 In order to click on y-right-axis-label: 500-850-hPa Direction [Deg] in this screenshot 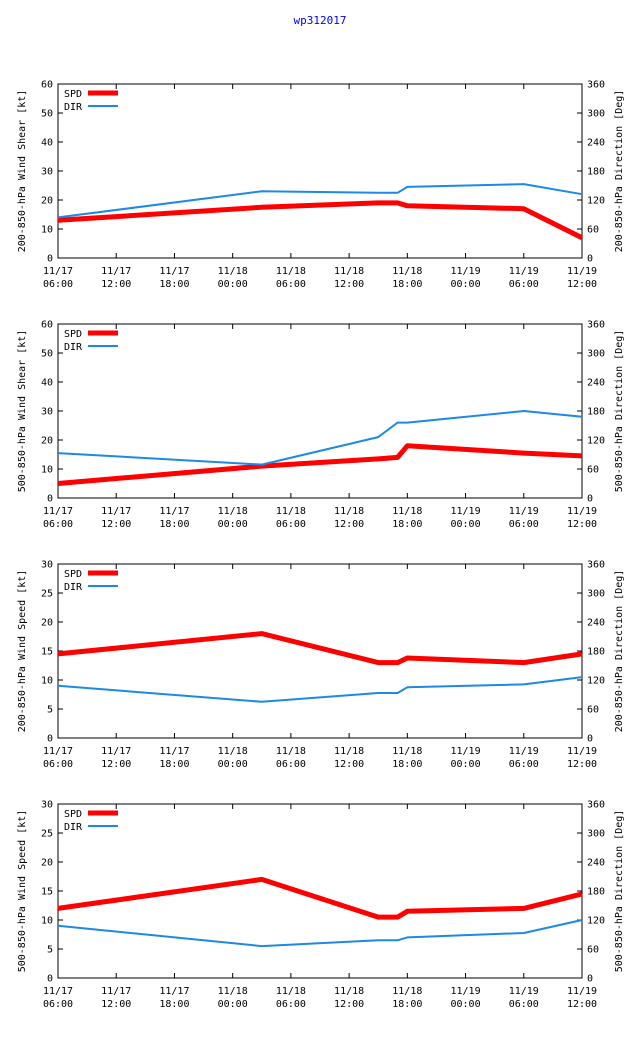, I will do `click(619, 891)`.